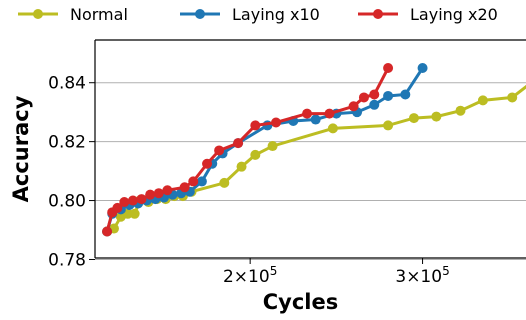 The image size is (526, 320). I want to click on legend: Normal Laying x10 Laying x20, so click(258, 14).